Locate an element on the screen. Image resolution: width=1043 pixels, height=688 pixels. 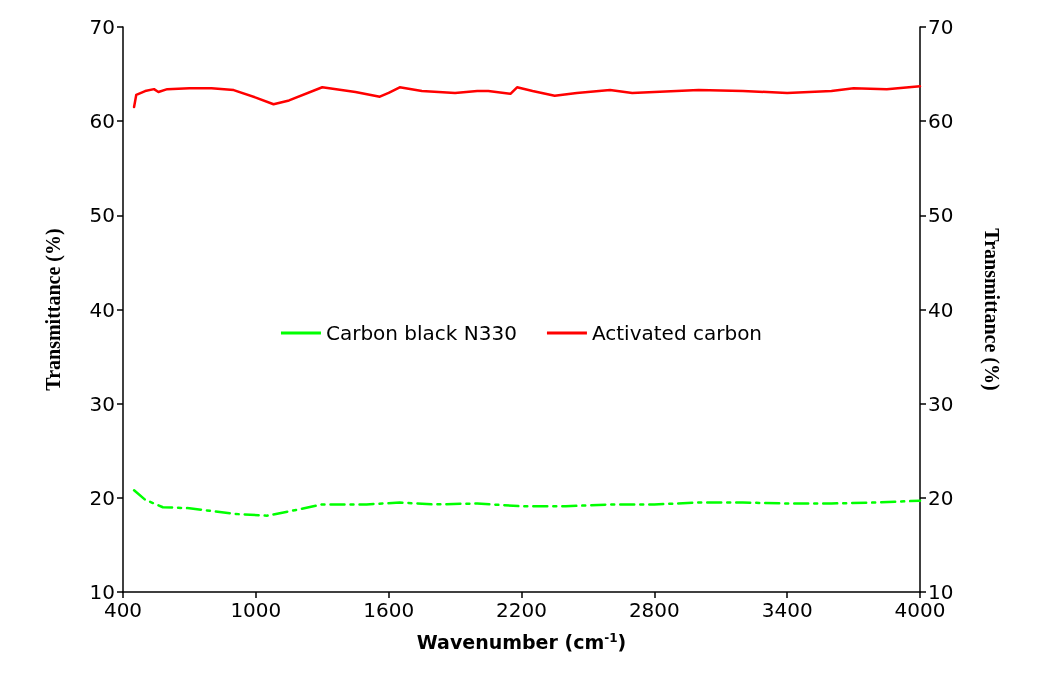
y-tick-label: 70 is located at coordinates (102, 27).